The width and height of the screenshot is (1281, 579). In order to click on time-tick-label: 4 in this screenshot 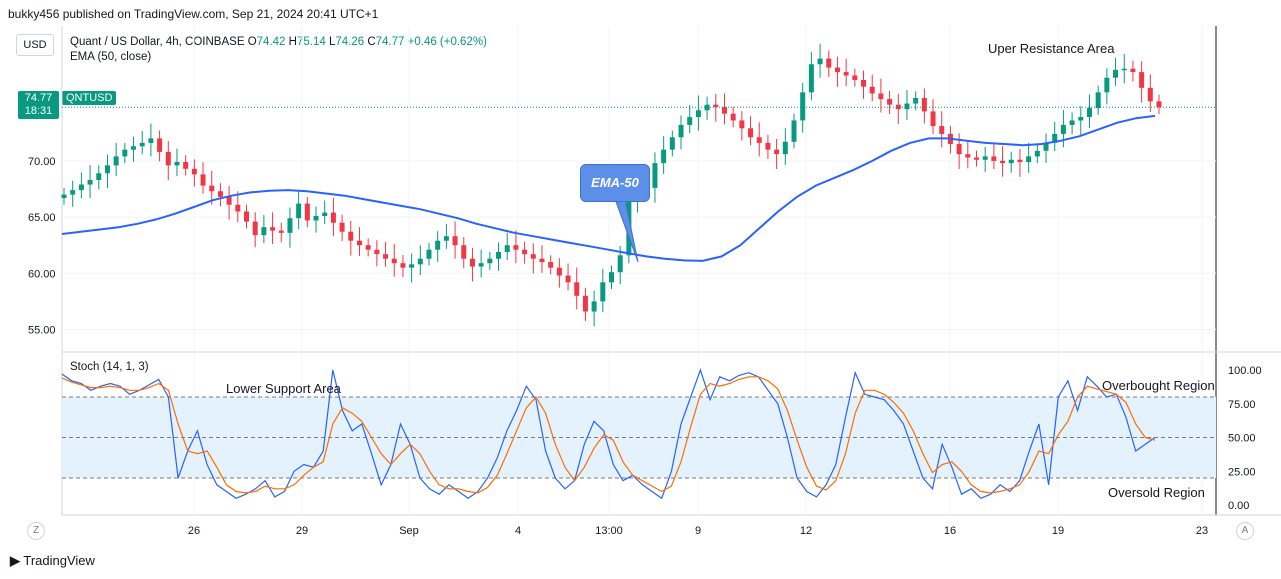, I will do `click(518, 531)`.